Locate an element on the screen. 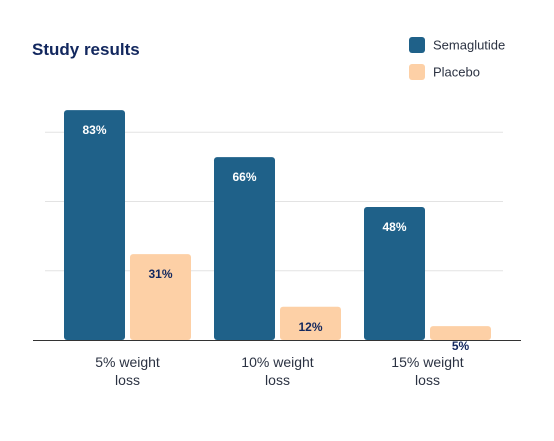  legend: Semaglutide Placebo is located at coordinates (457, 58).